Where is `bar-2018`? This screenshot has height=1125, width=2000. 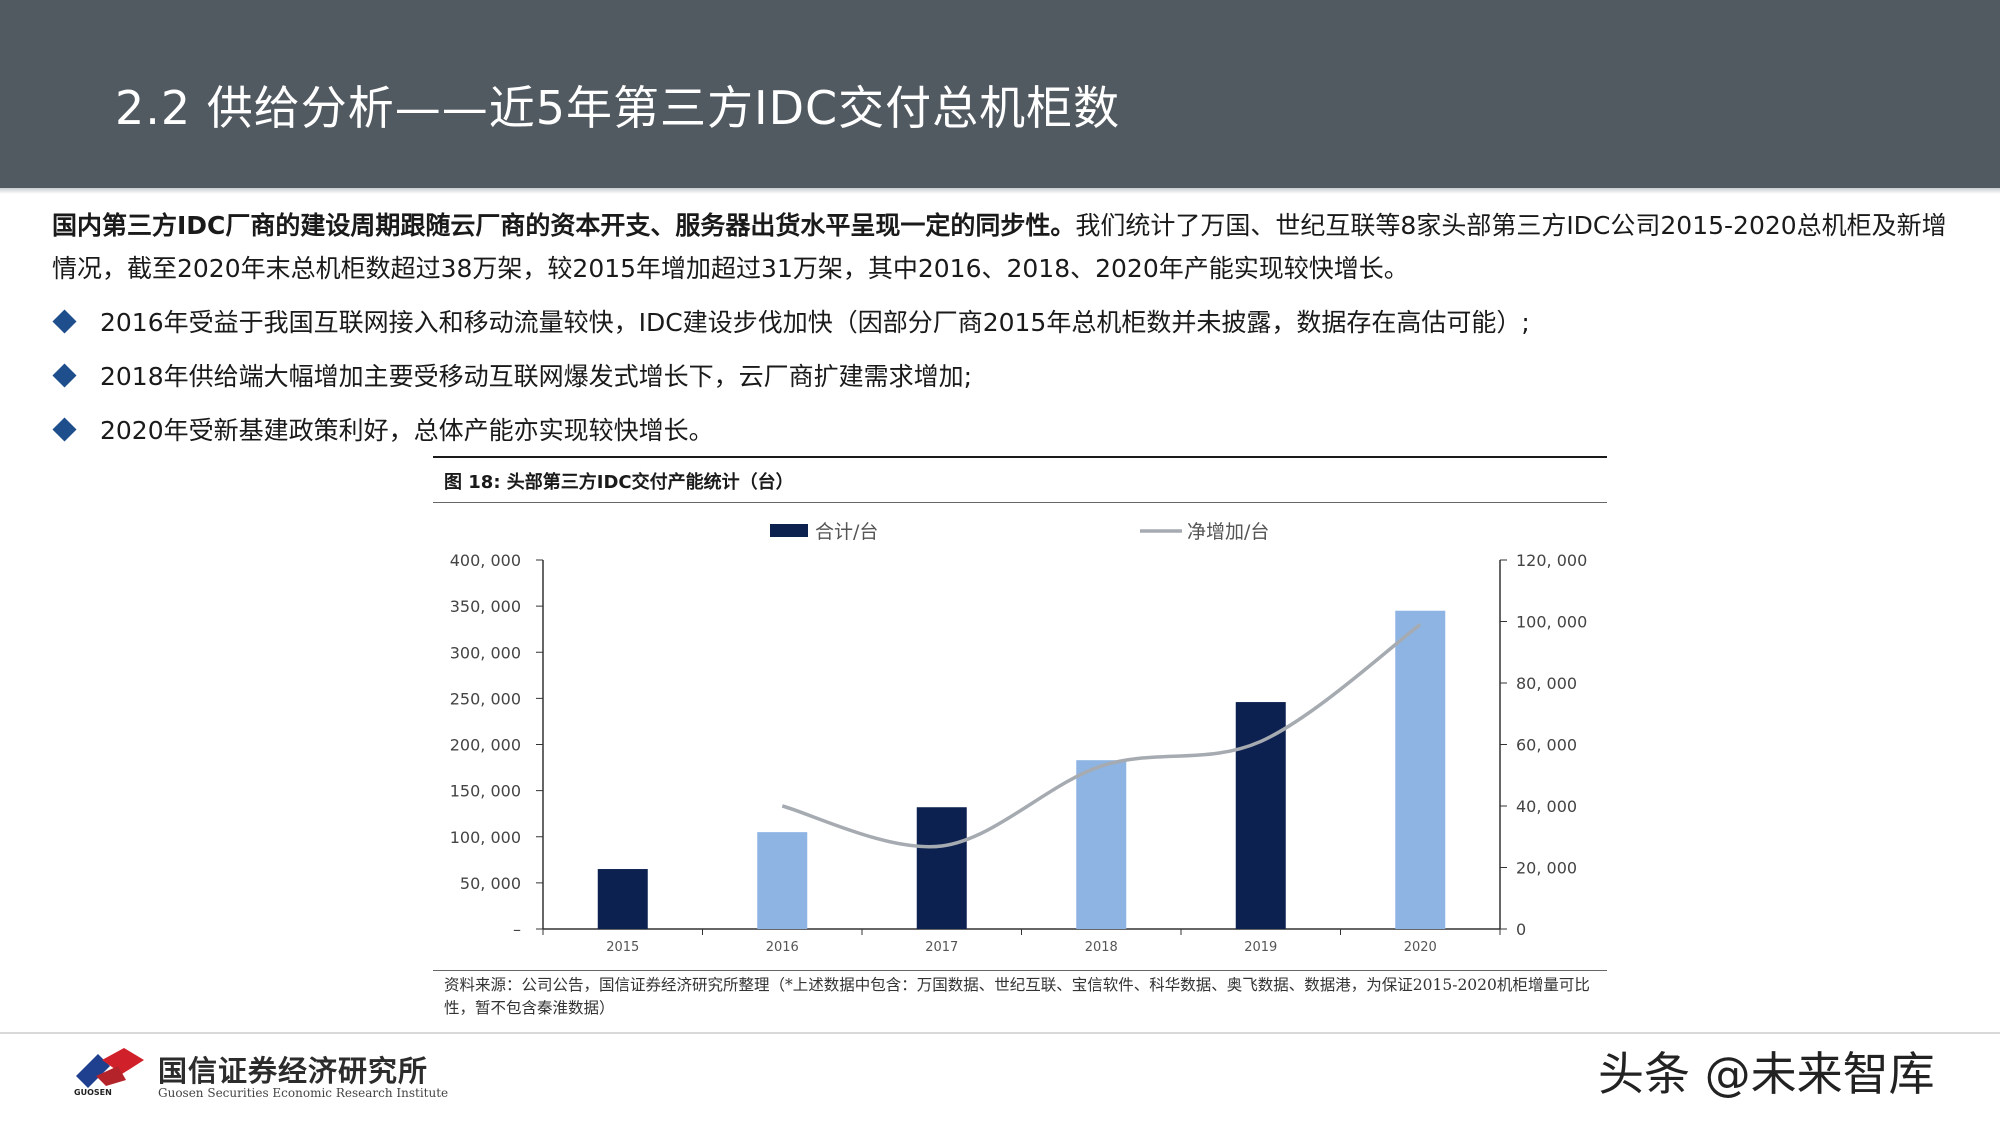 bar-2018 is located at coordinates (1101, 844).